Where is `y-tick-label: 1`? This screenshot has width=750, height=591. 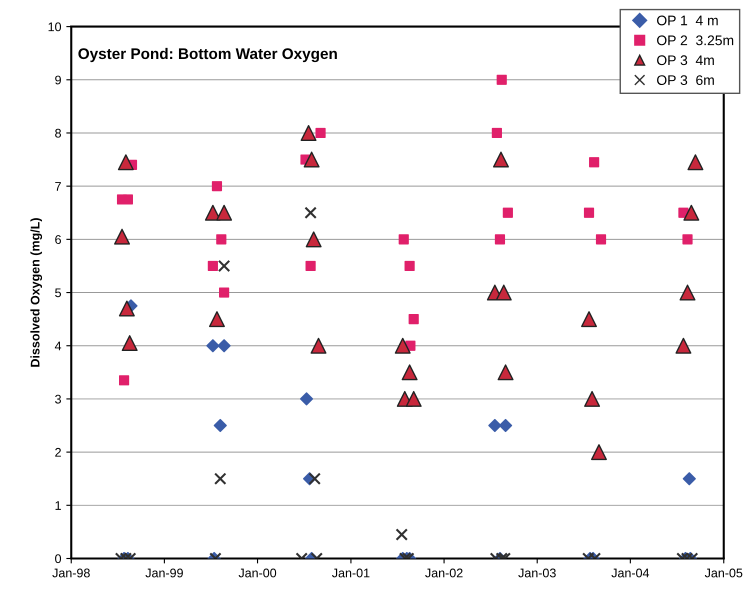 y-tick-label: 1 is located at coordinates (58, 505).